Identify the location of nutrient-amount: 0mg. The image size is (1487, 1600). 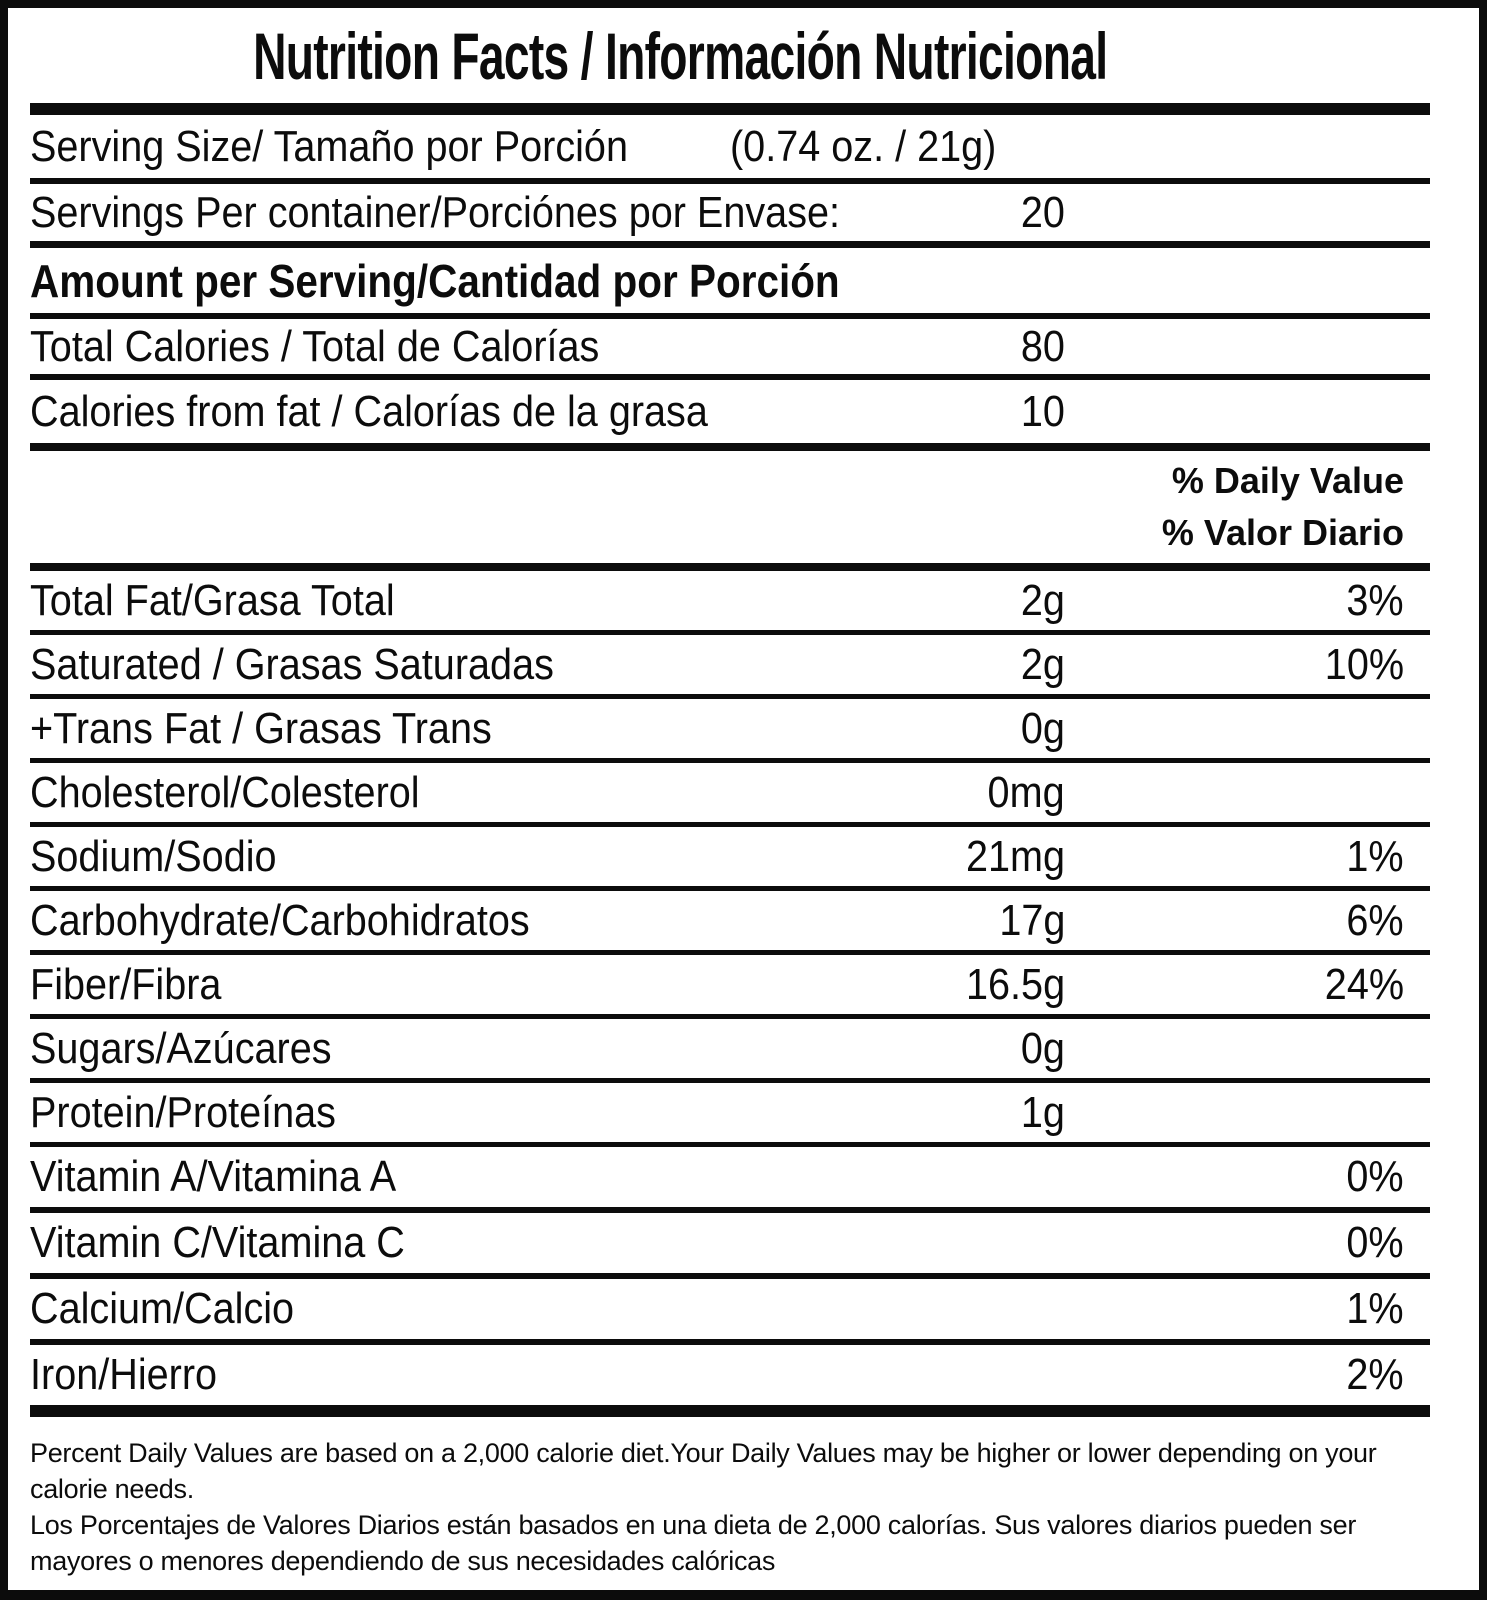
(1026, 792).